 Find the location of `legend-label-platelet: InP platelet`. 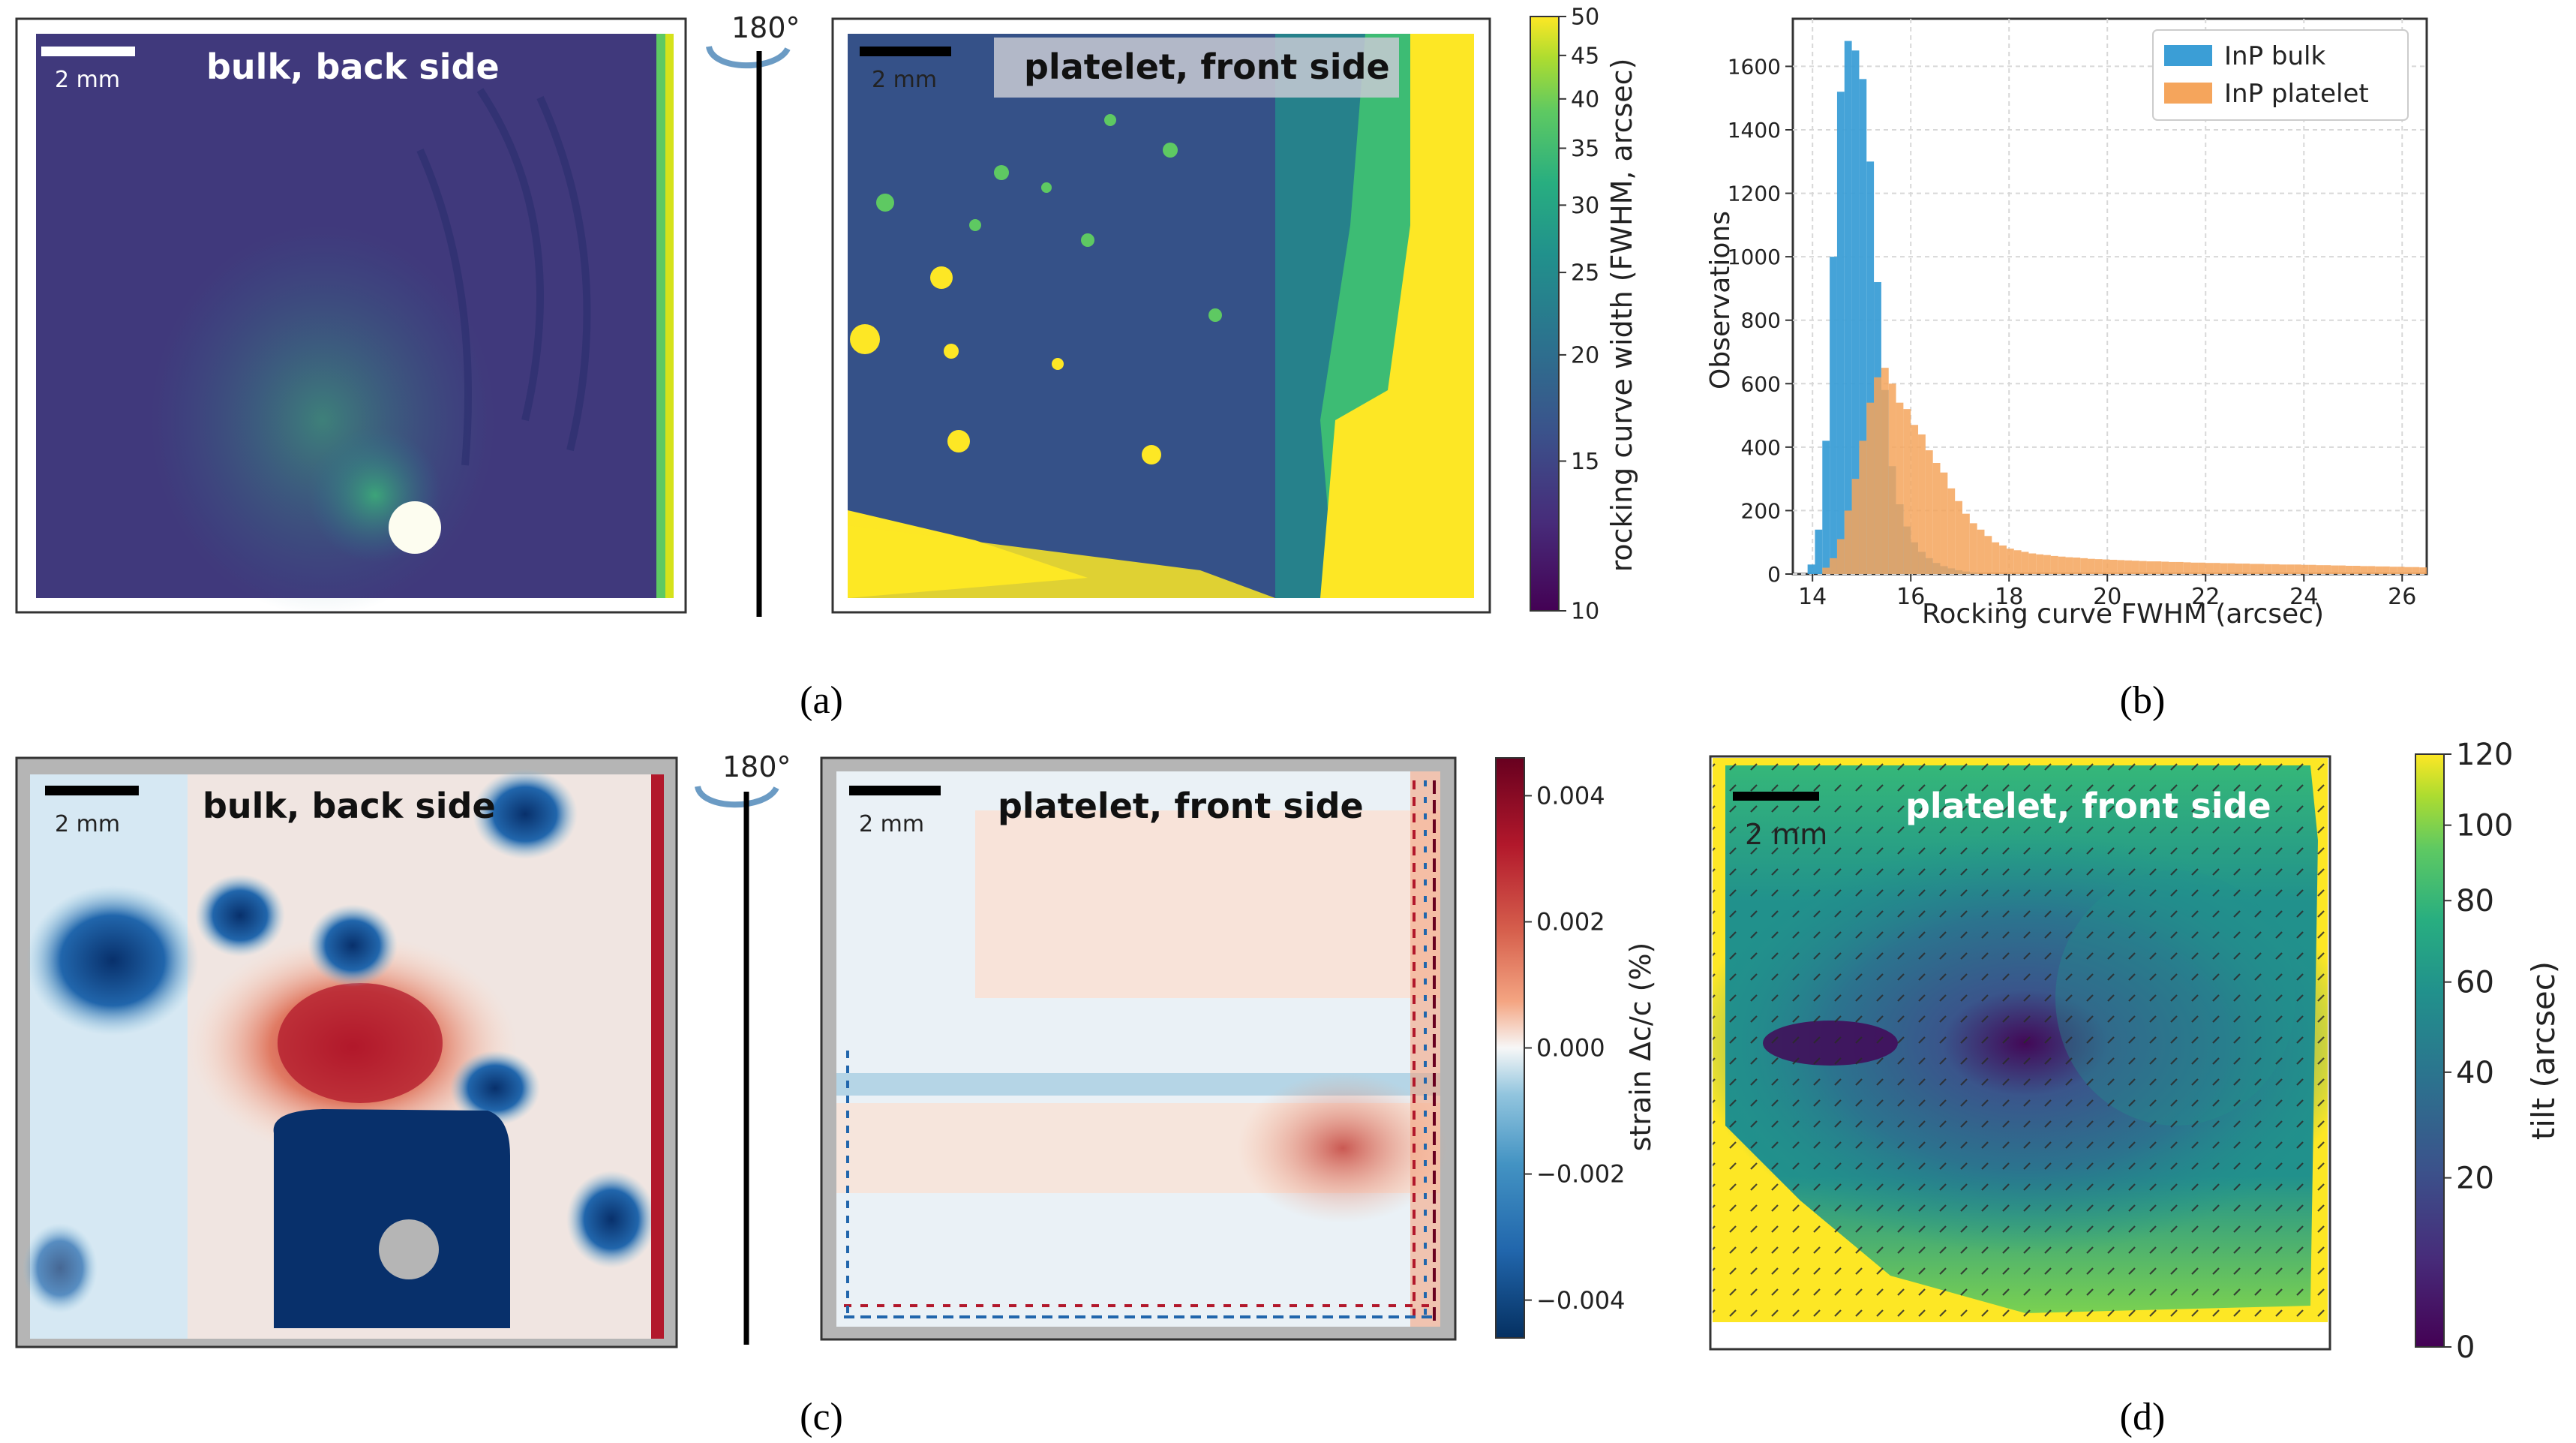

legend-label-platelet: InP platelet is located at coordinates (2296, 94).